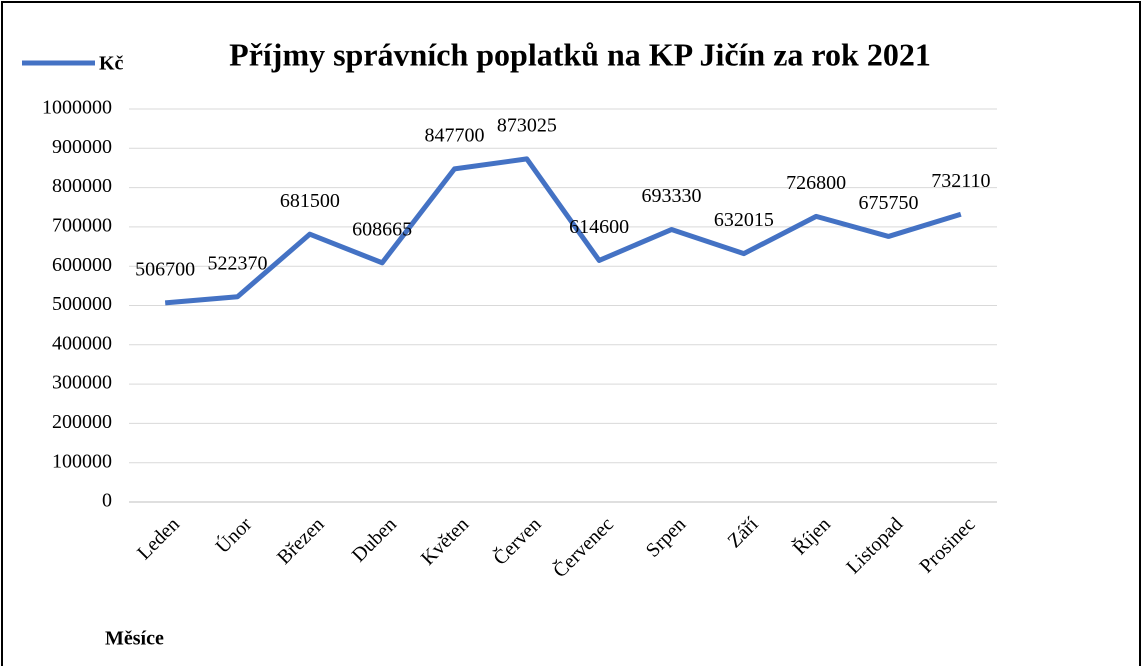 This screenshot has height=666, width=1143. I want to click on data-label: 614600, so click(599, 227).